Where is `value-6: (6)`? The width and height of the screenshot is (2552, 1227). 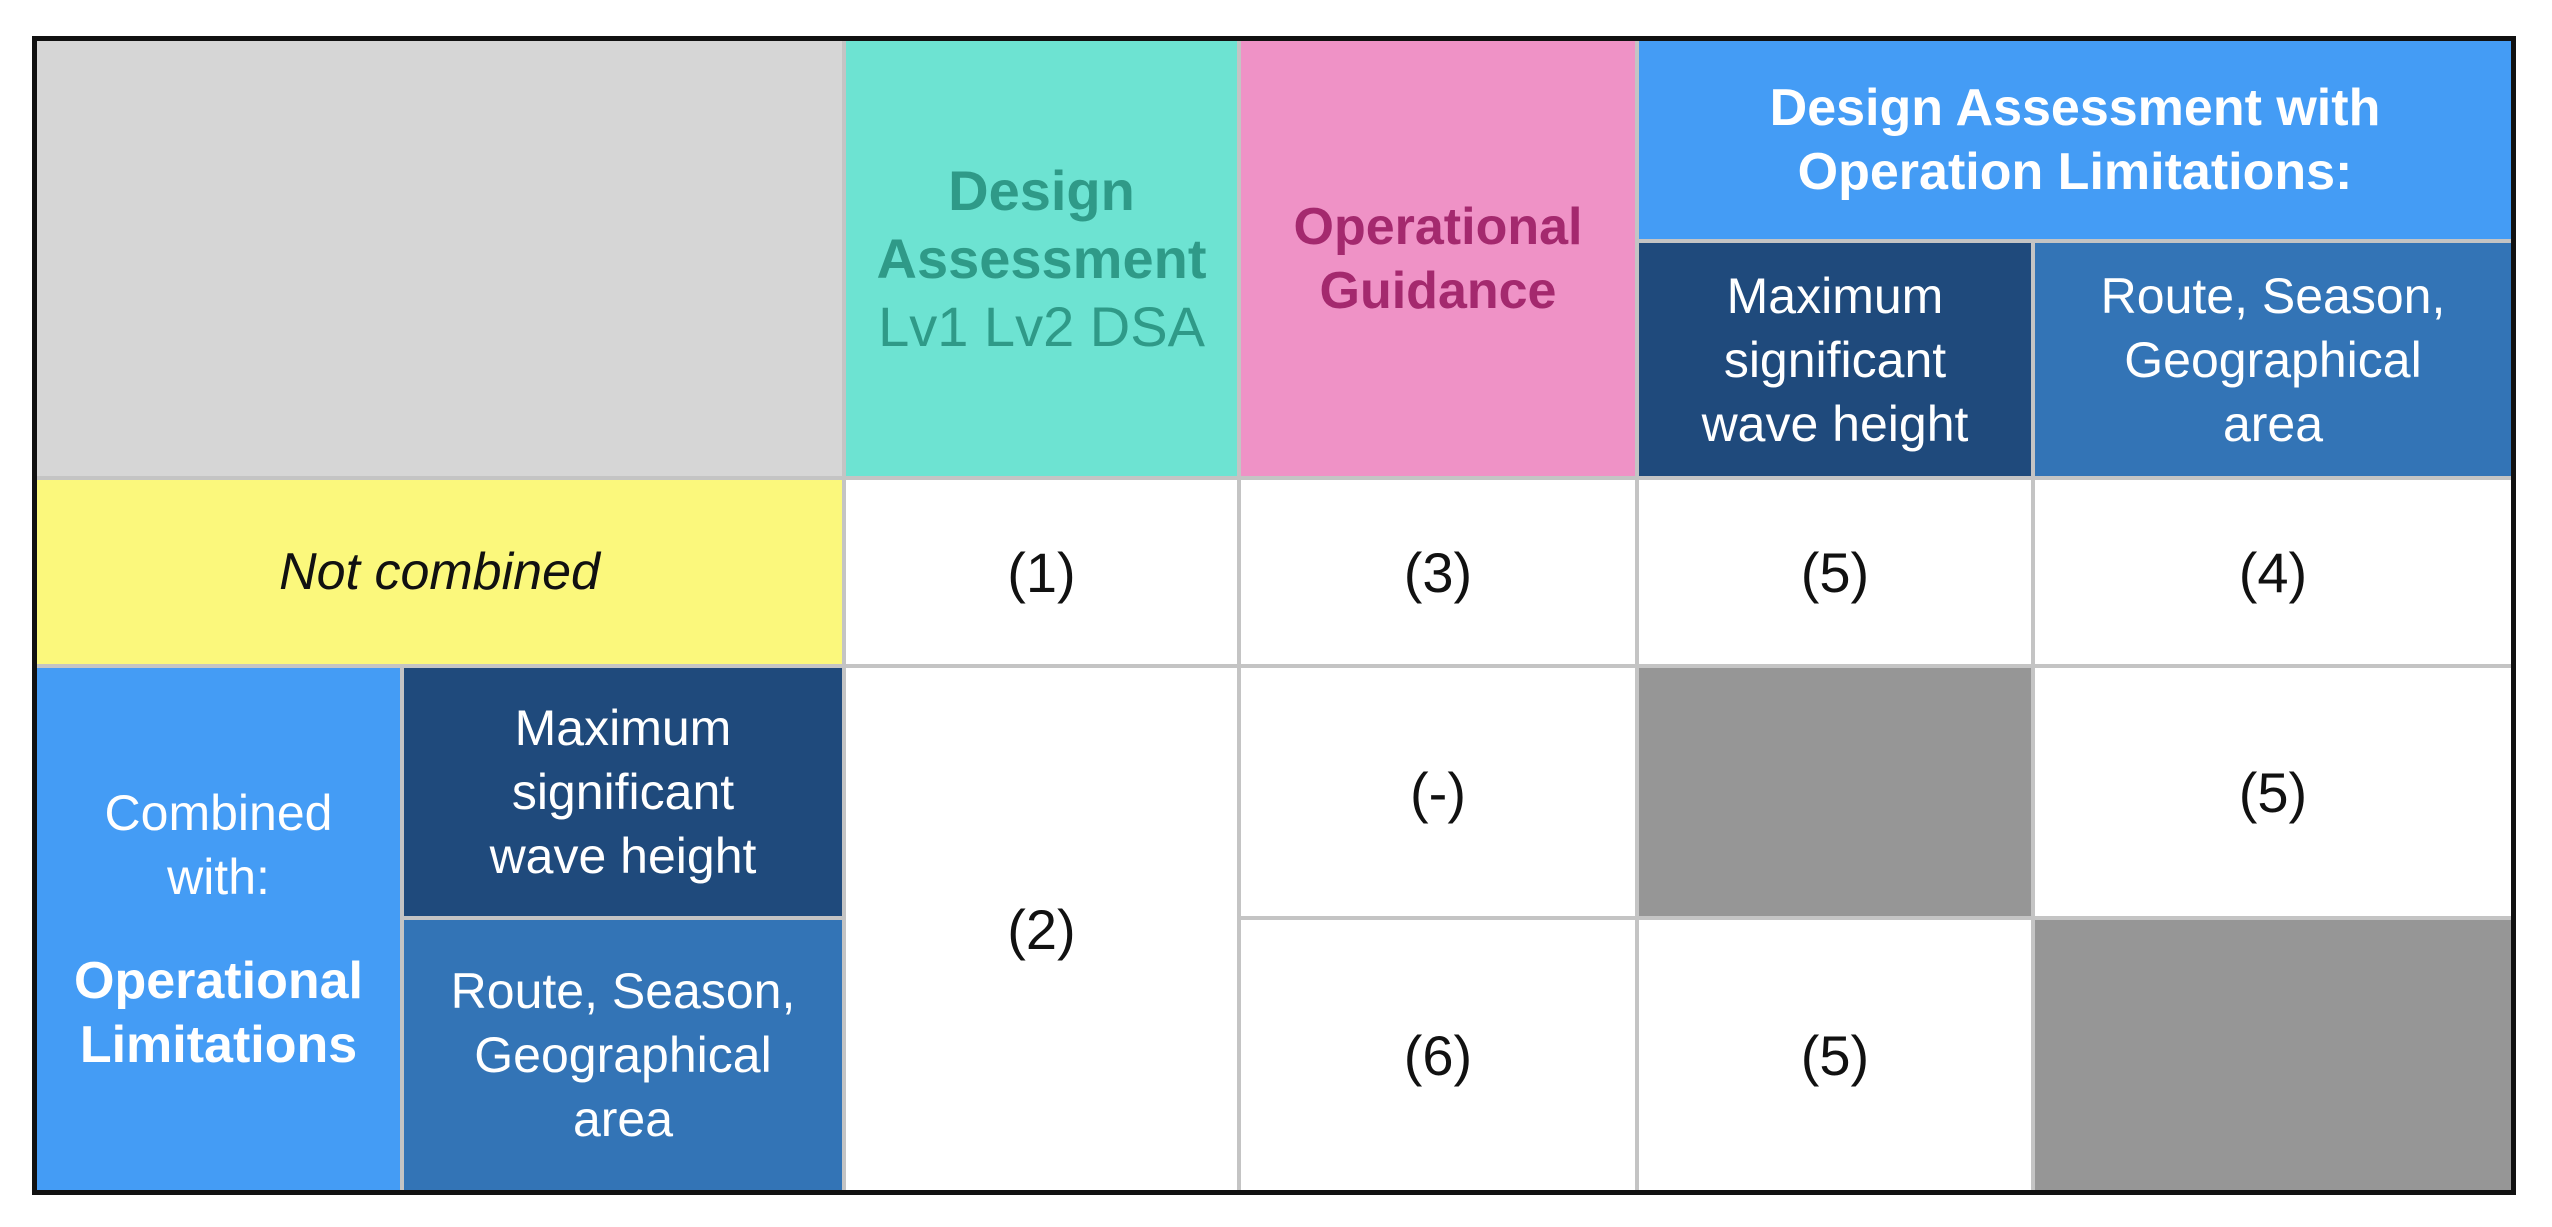 value-6: (6) is located at coordinates (1438, 1055).